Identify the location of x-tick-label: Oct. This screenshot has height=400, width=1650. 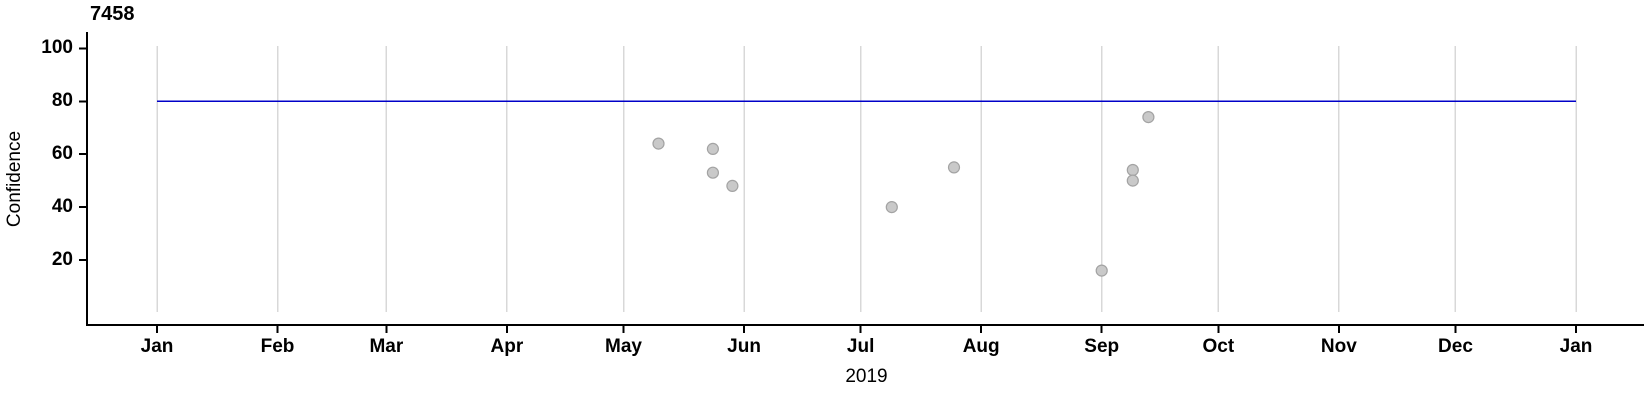
(1218, 346).